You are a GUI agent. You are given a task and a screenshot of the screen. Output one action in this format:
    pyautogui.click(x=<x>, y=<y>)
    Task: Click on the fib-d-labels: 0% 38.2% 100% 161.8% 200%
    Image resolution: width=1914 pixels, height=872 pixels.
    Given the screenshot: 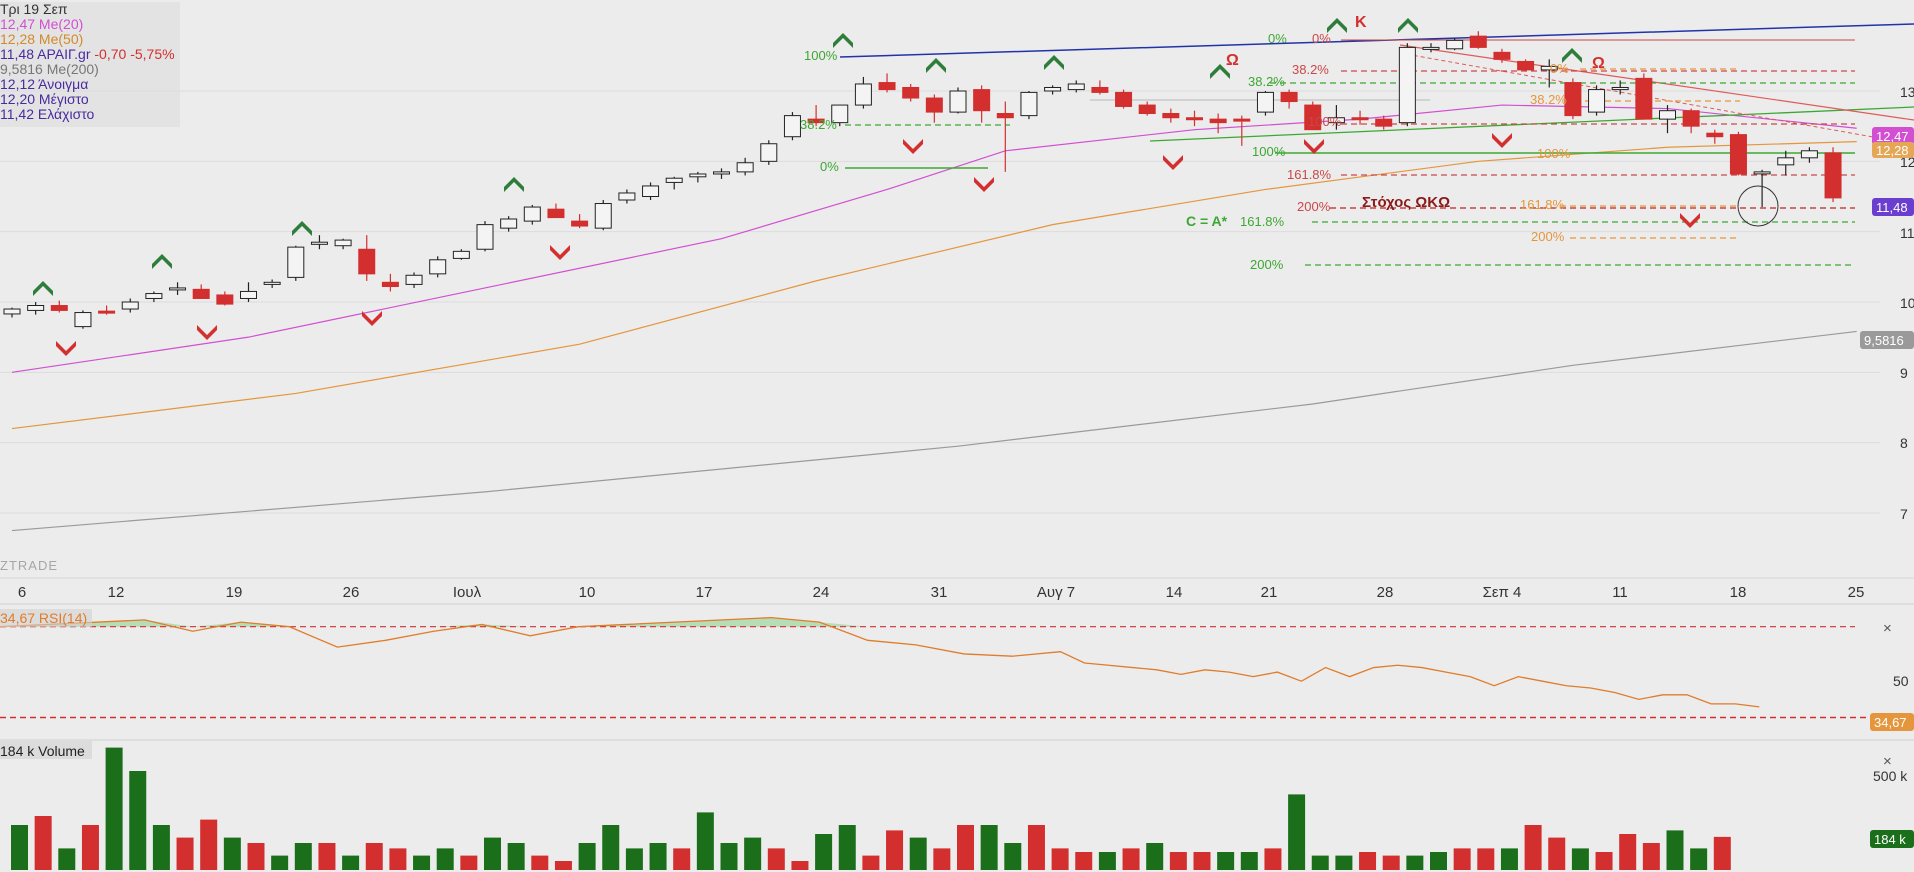 What is the action you would take?
    pyautogui.click(x=1545, y=152)
    